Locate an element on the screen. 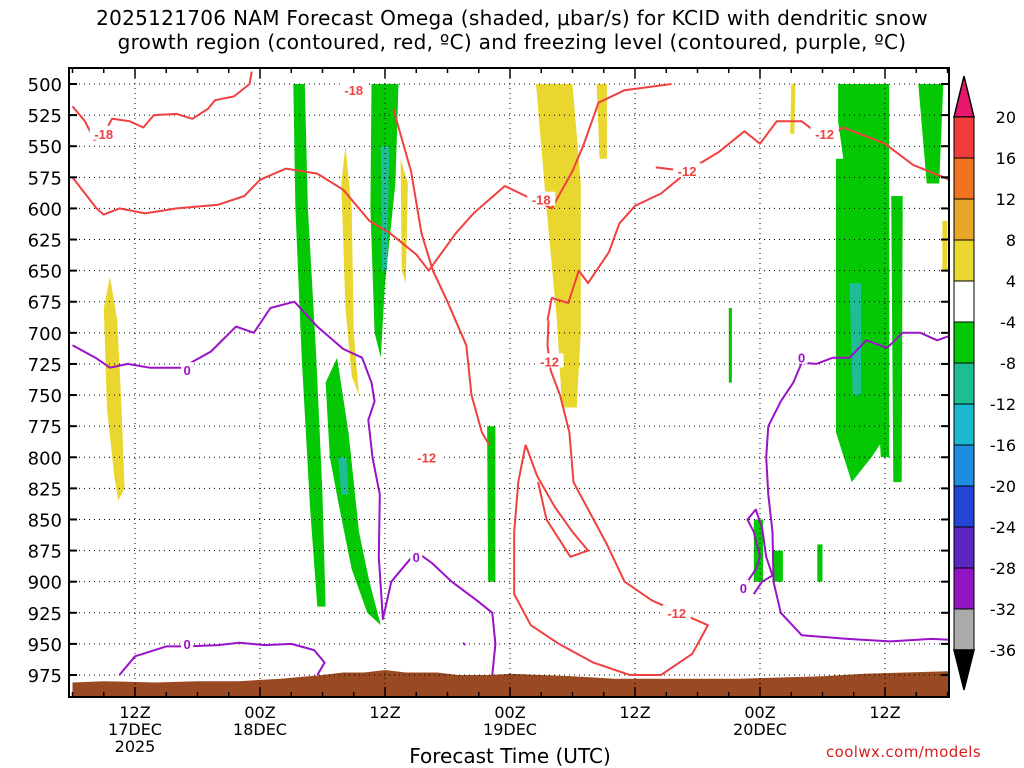 This screenshot has width=1024, height=768. colorbar-label: 4 is located at coordinates (1011, 281).